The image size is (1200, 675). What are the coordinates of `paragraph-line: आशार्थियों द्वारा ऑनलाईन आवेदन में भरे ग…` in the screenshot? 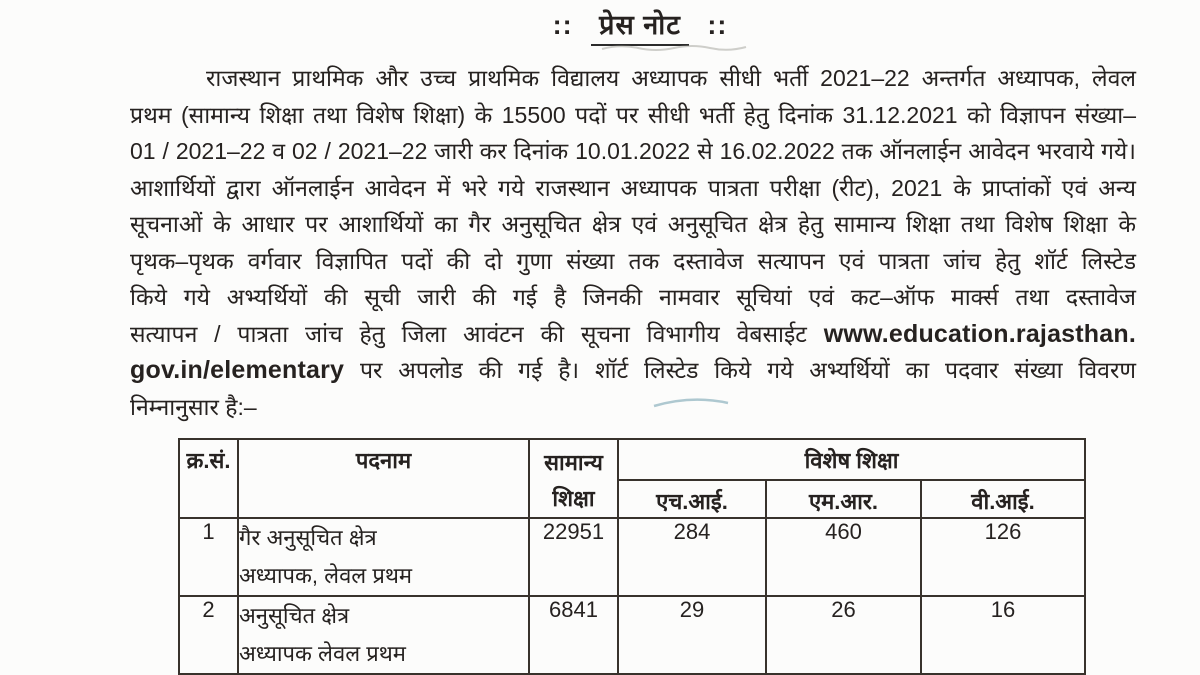 It's located at (633, 187).